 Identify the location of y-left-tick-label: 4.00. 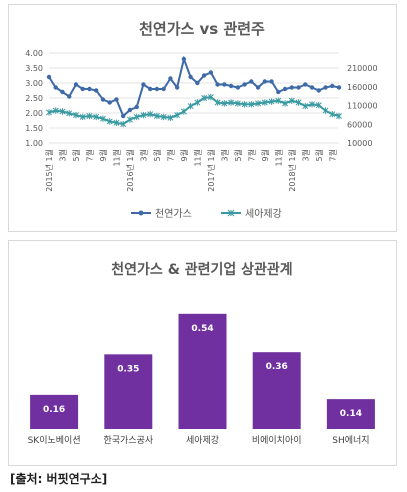
(34, 53).